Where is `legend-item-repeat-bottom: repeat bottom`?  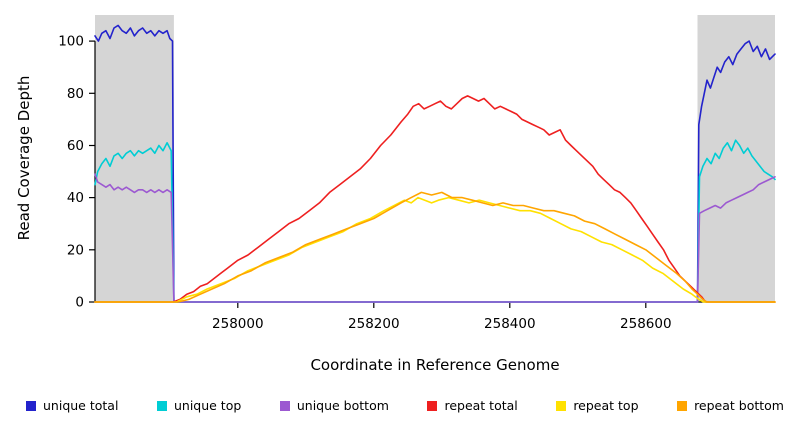 legend-item-repeat-bottom: repeat bottom is located at coordinates (730, 405).